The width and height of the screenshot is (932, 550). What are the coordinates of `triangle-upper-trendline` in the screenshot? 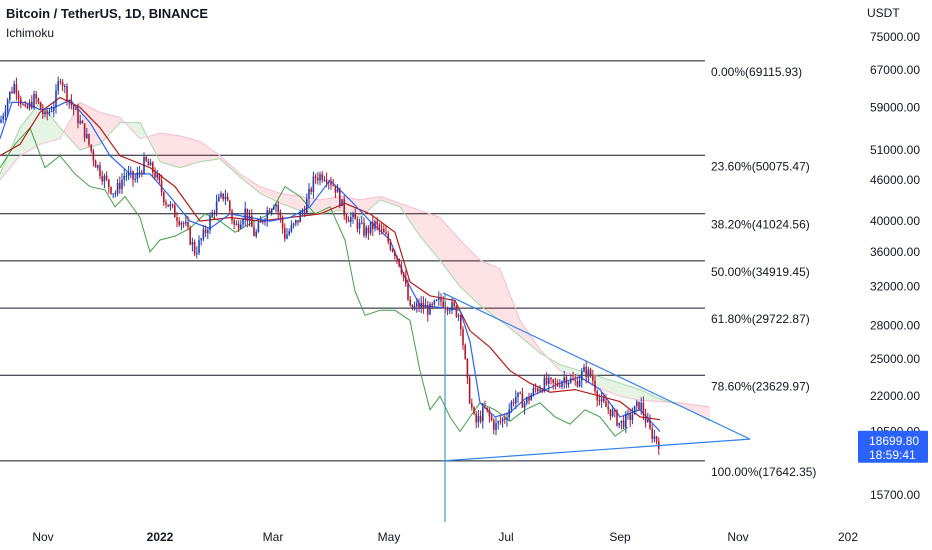 It's located at (596, 366).